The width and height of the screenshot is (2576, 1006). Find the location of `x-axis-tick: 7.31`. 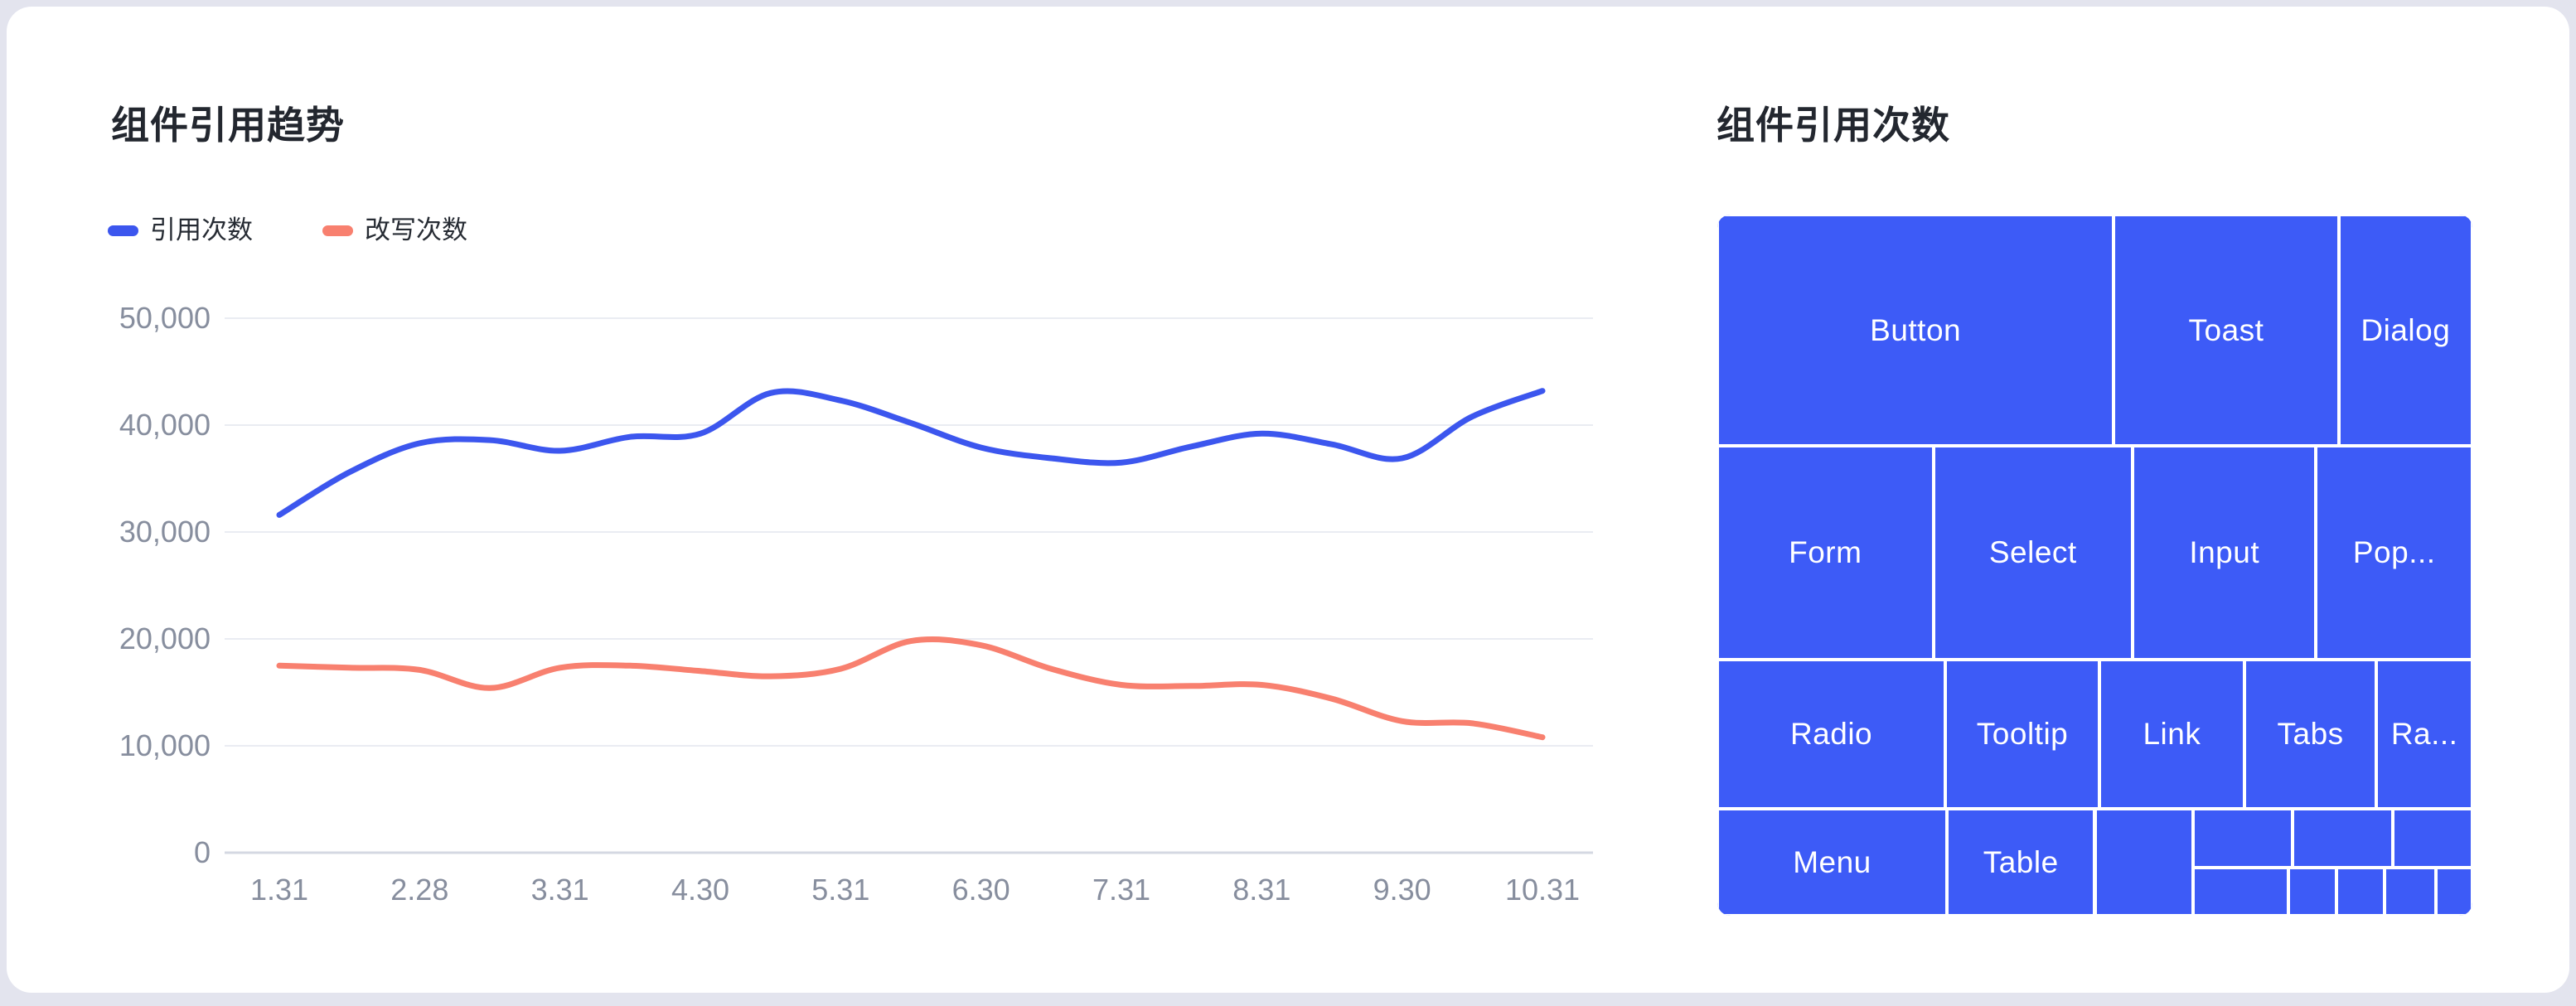

x-axis-tick: 7.31 is located at coordinates (1121, 890).